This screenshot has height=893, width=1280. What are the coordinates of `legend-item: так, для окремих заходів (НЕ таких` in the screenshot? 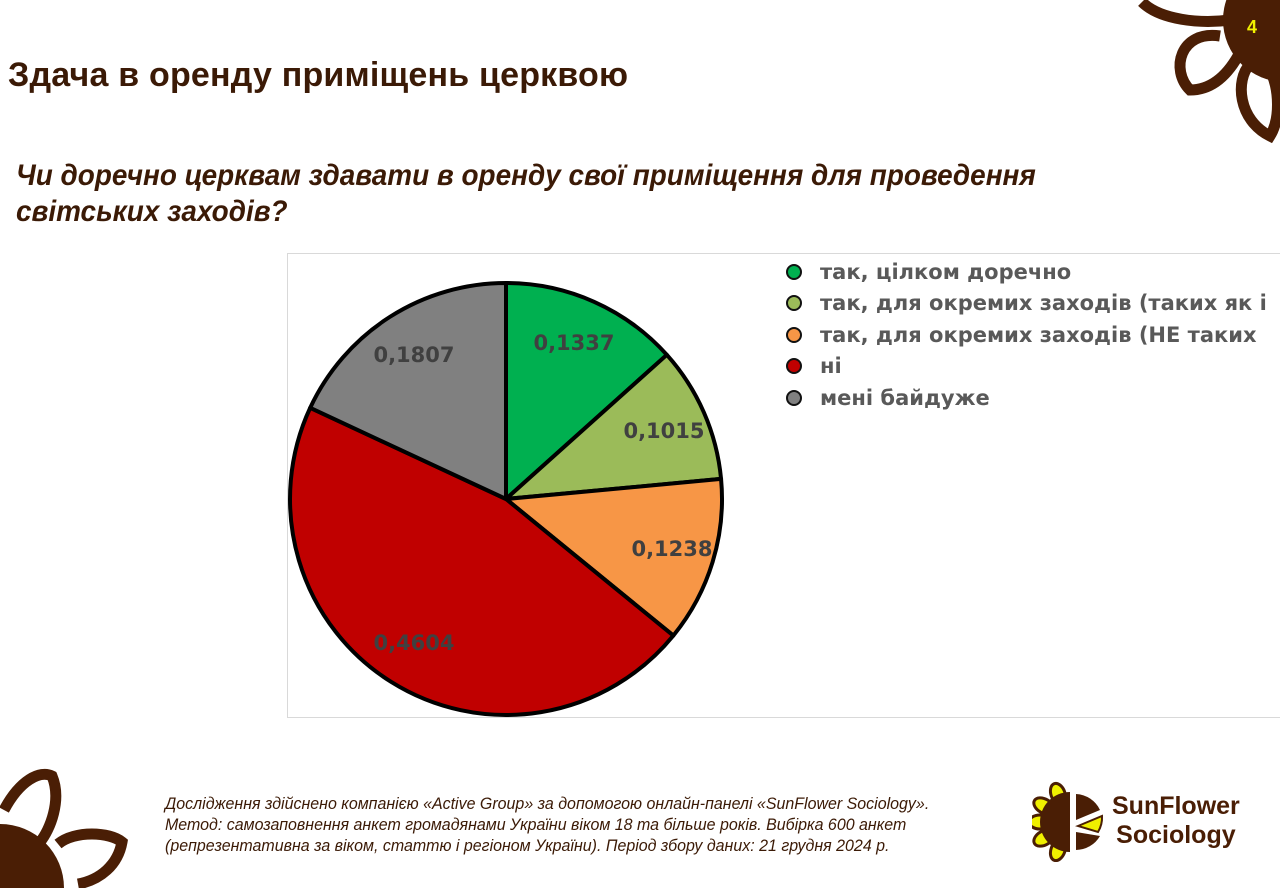 It's located at (1026, 335).